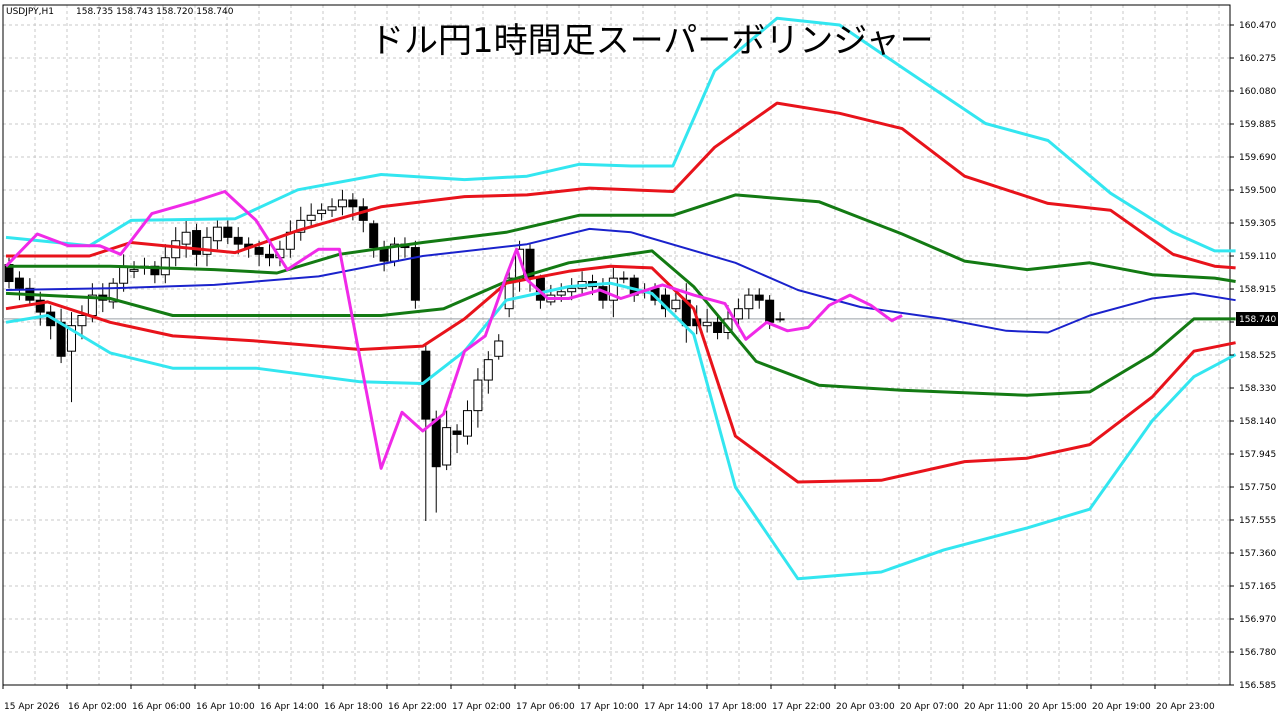 The width and height of the screenshot is (1280, 718). I want to click on x-tick-label: 17 Apr 02:00, so click(481, 707).